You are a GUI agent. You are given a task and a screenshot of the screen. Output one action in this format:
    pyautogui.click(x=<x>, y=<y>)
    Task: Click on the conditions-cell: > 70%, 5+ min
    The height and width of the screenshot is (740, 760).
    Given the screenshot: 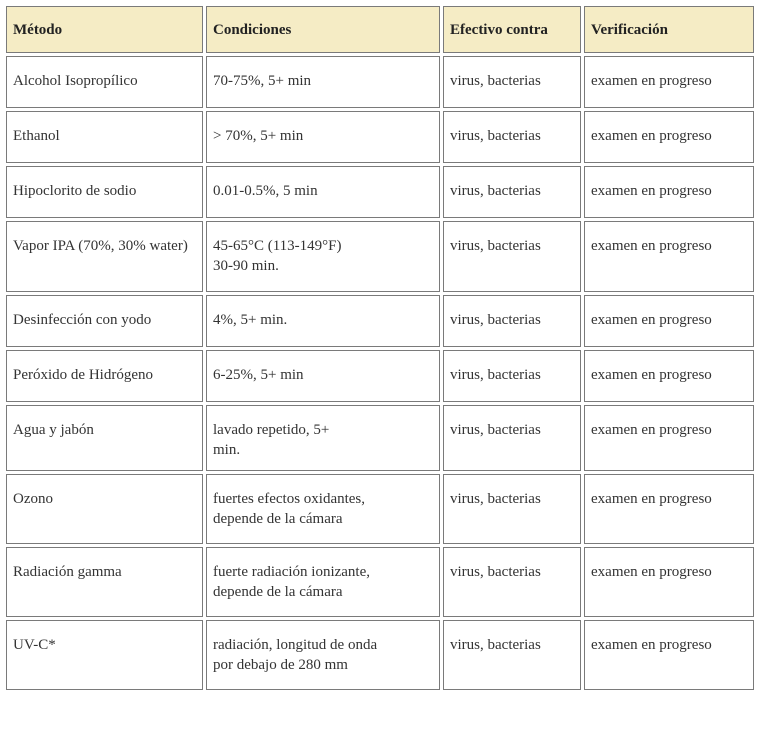 What is the action you would take?
    pyautogui.click(x=323, y=137)
    